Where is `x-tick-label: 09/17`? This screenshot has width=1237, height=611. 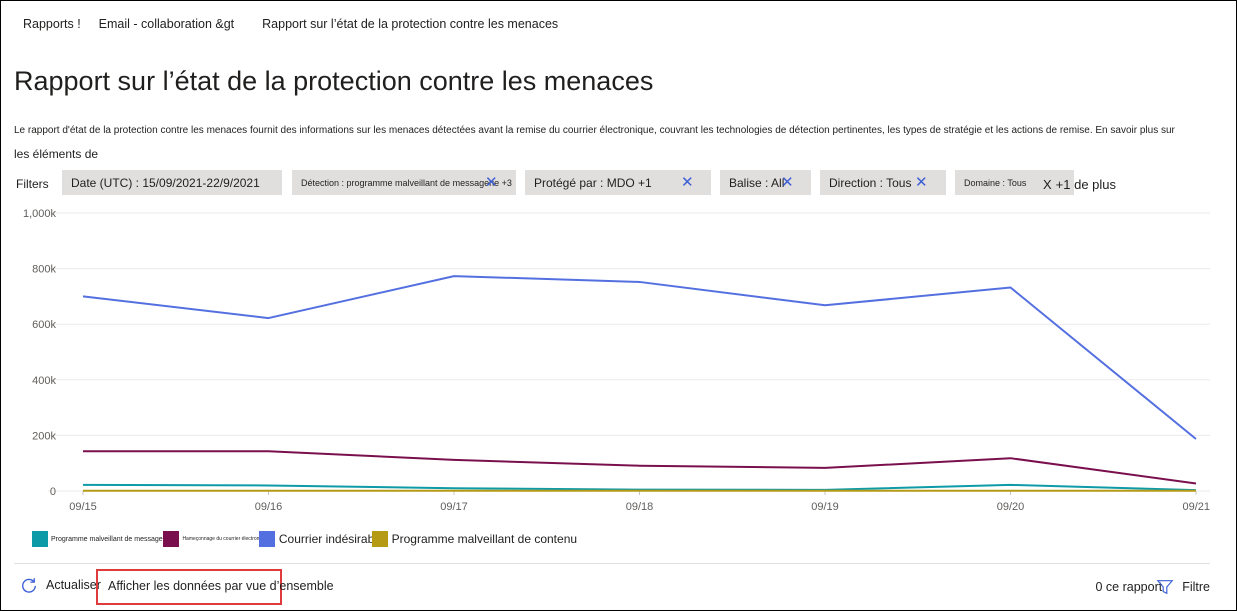
x-tick-label: 09/17 is located at coordinates (454, 507).